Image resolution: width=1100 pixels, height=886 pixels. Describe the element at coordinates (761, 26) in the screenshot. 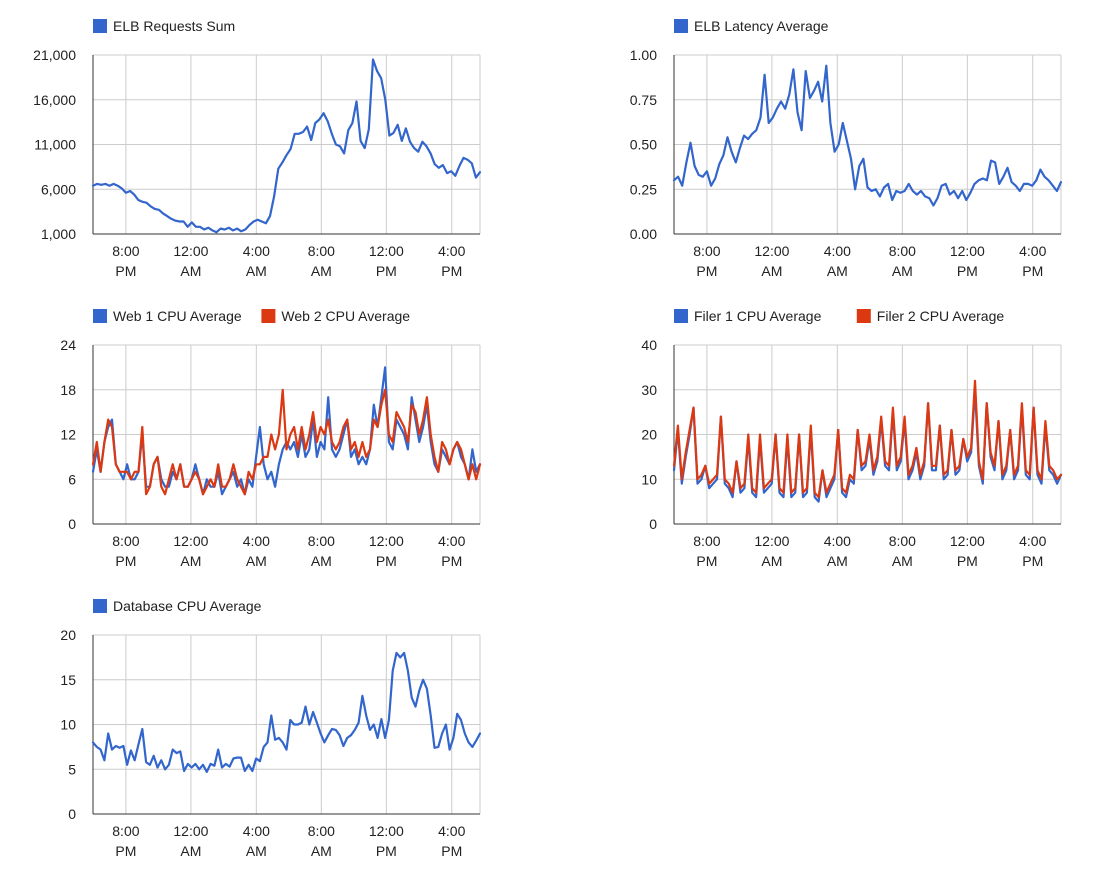

I see `legend-label: ELB Latency Average` at that location.